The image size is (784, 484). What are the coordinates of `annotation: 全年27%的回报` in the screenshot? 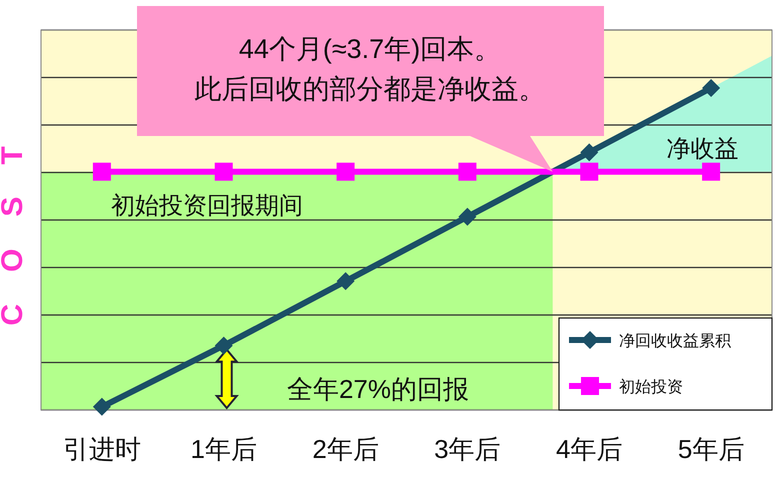 It's located at (378, 389).